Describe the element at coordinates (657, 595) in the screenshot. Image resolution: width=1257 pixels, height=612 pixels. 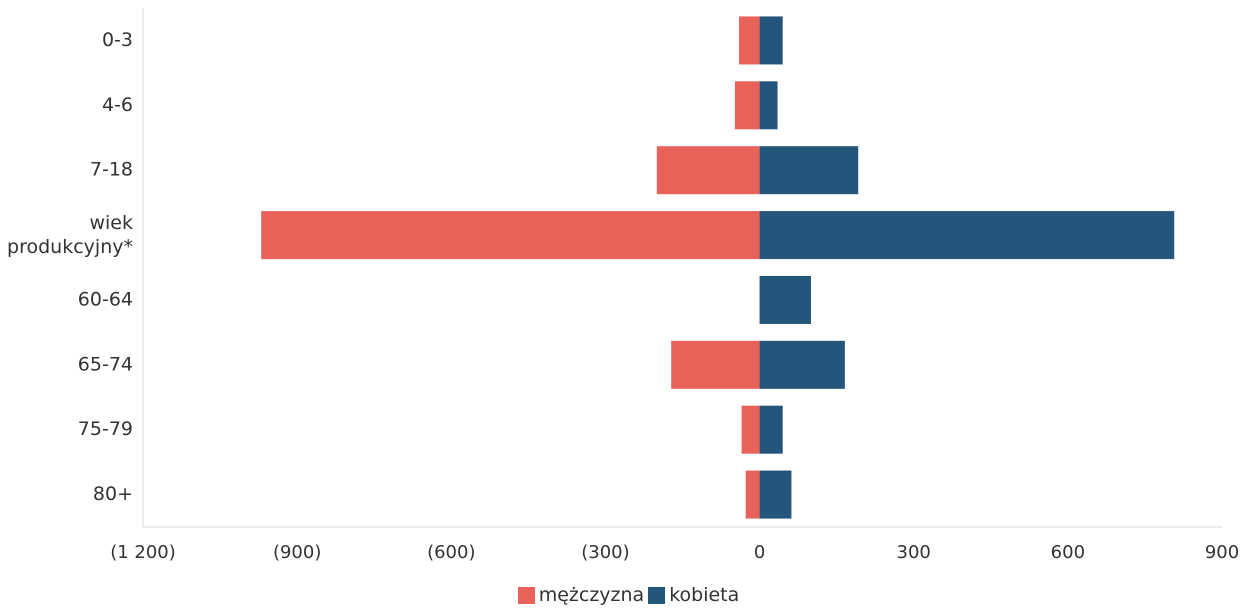
I see `legend-swatch-female` at that location.